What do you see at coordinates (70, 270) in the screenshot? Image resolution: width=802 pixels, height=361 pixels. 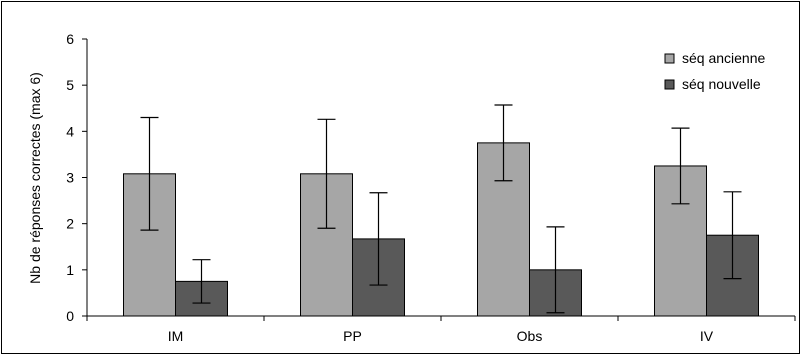 I see `y-tick-label: 1` at bounding box center [70, 270].